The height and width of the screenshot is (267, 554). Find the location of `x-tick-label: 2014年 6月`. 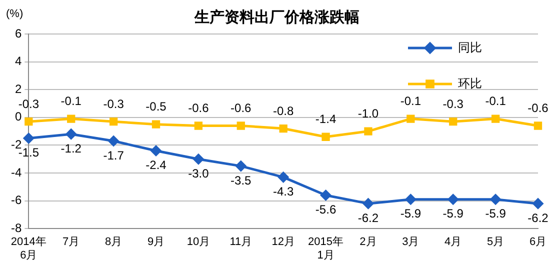

x-tick-label: 2014年 6月 is located at coordinates (28, 249).